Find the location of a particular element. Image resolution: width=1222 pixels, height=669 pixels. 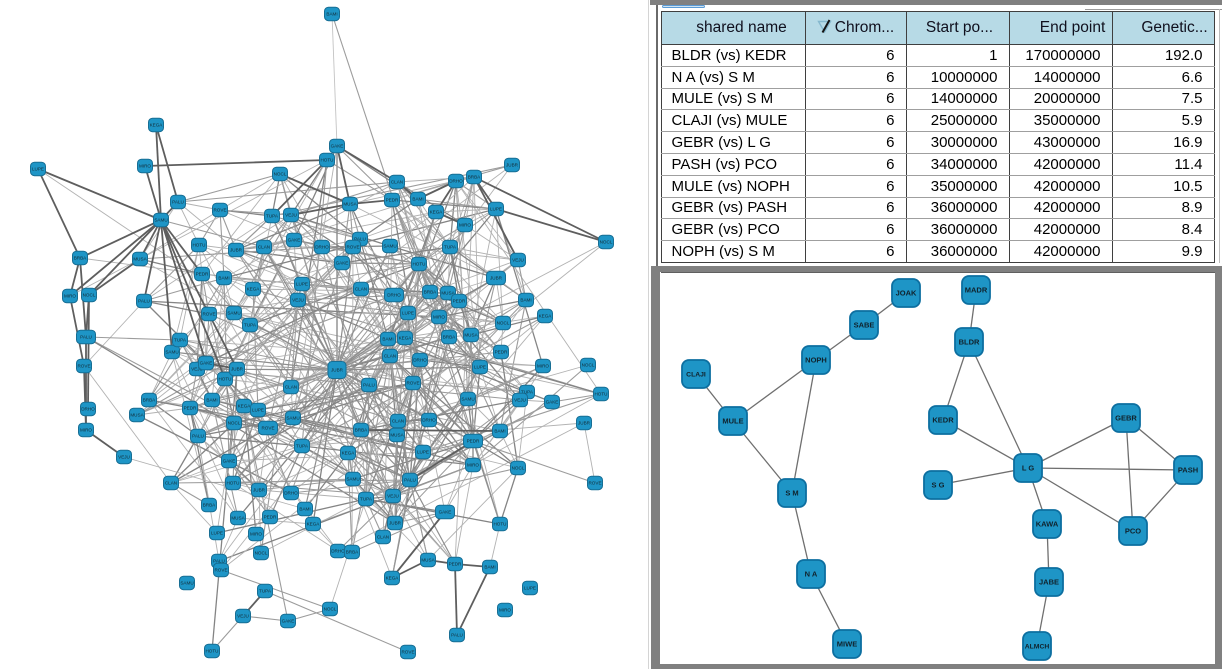

svg-text: CLAJI is located at coordinates (696, 375).